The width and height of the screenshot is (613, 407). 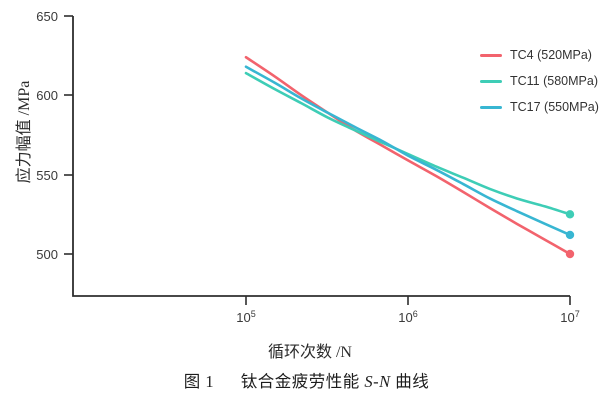 I want to click on y-axis-title: 应力幅值 /MPa, so click(x=24, y=132).